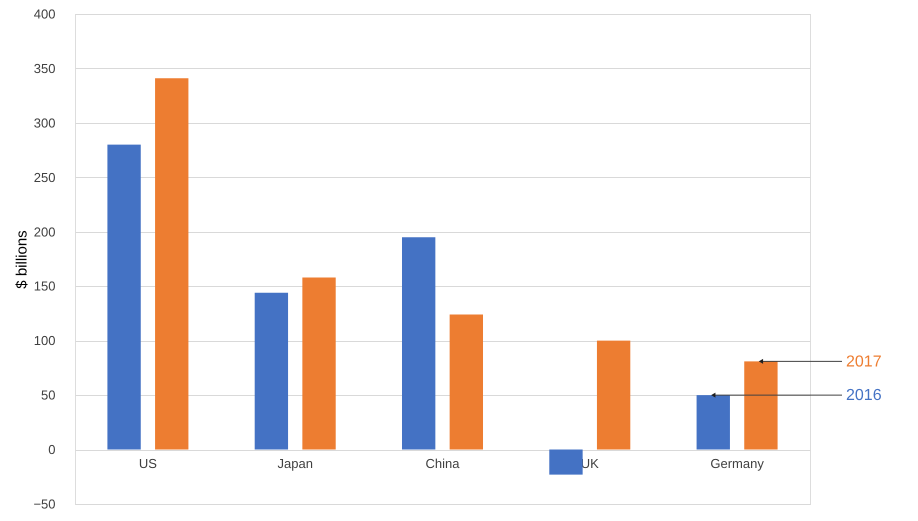  What do you see at coordinates (52, 450) in the screenshot?
I see `y-tick-label: 0` at bounding box center [52, 450].